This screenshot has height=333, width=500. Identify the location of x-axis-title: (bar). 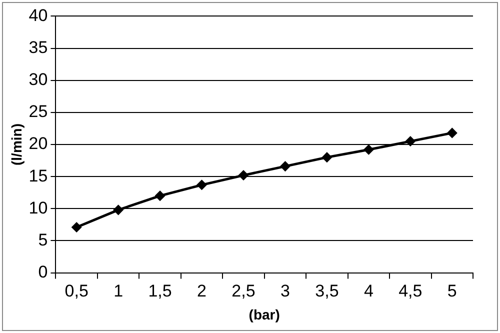
(264, 314).